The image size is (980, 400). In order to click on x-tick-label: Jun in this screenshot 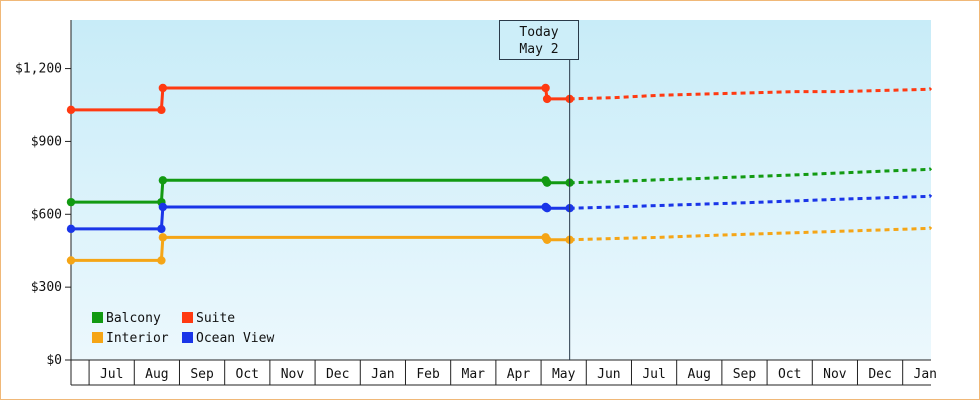, I will do `click(608, 374)`.